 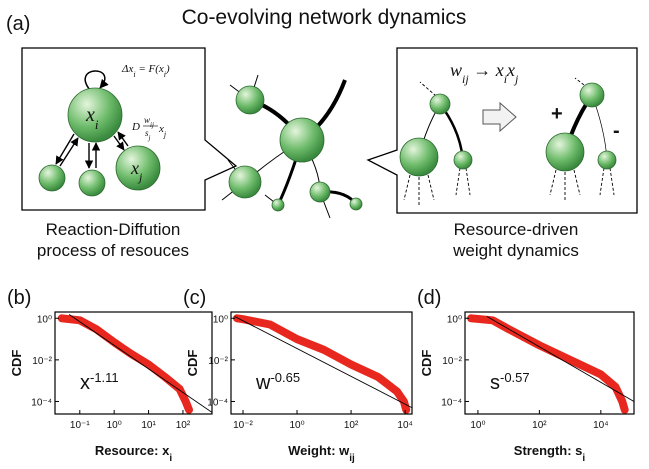 What do you see at coordinates (515, 250) in the screenshot?
I see `caption: weight dynamics` at bounding box center [515, 250].